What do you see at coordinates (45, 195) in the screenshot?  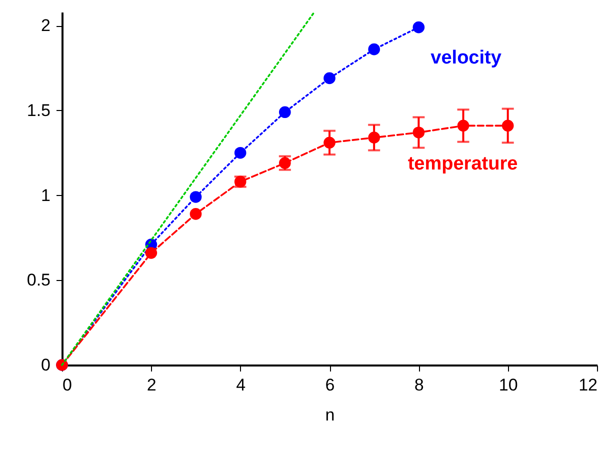 I see `y-tick-label: 1` at bounding box center [45, 195].